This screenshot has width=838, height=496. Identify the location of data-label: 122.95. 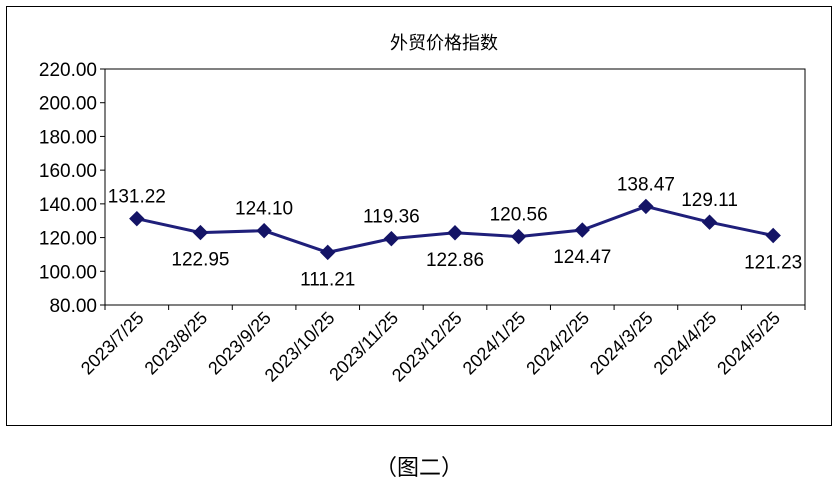
(200, 260).